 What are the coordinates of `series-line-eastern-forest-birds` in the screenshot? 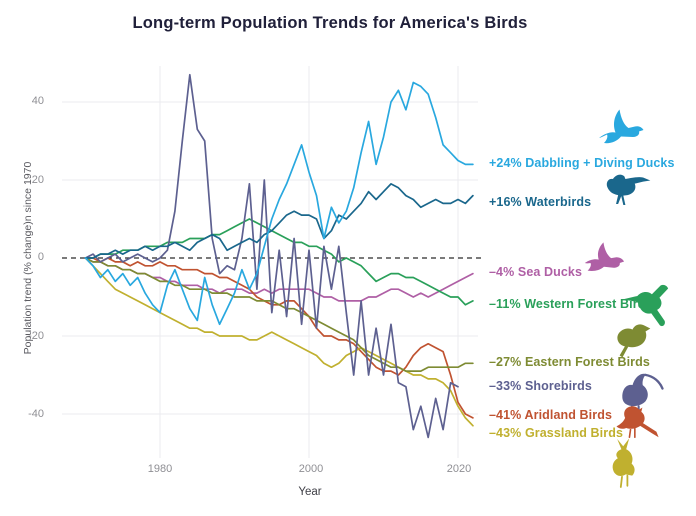 It's located at (279, 314).